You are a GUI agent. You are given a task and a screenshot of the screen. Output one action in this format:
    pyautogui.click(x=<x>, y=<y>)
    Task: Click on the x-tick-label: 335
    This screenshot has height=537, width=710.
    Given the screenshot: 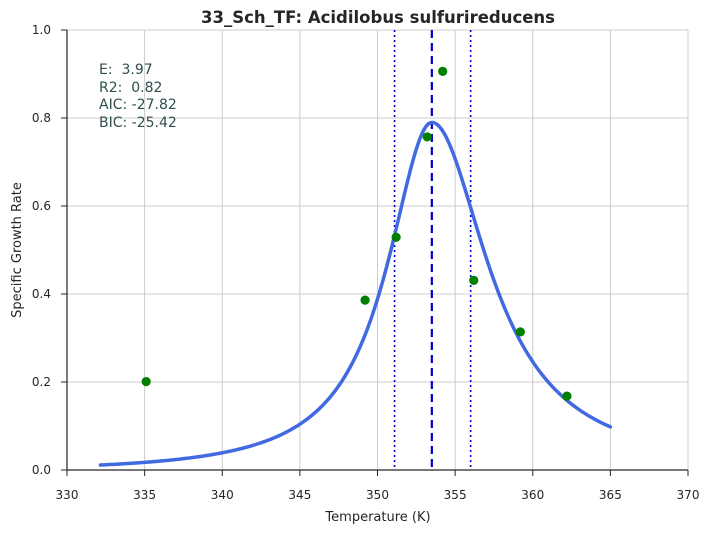 What is the action you would take?
    pyautogui.click(x=144, y=495)
    